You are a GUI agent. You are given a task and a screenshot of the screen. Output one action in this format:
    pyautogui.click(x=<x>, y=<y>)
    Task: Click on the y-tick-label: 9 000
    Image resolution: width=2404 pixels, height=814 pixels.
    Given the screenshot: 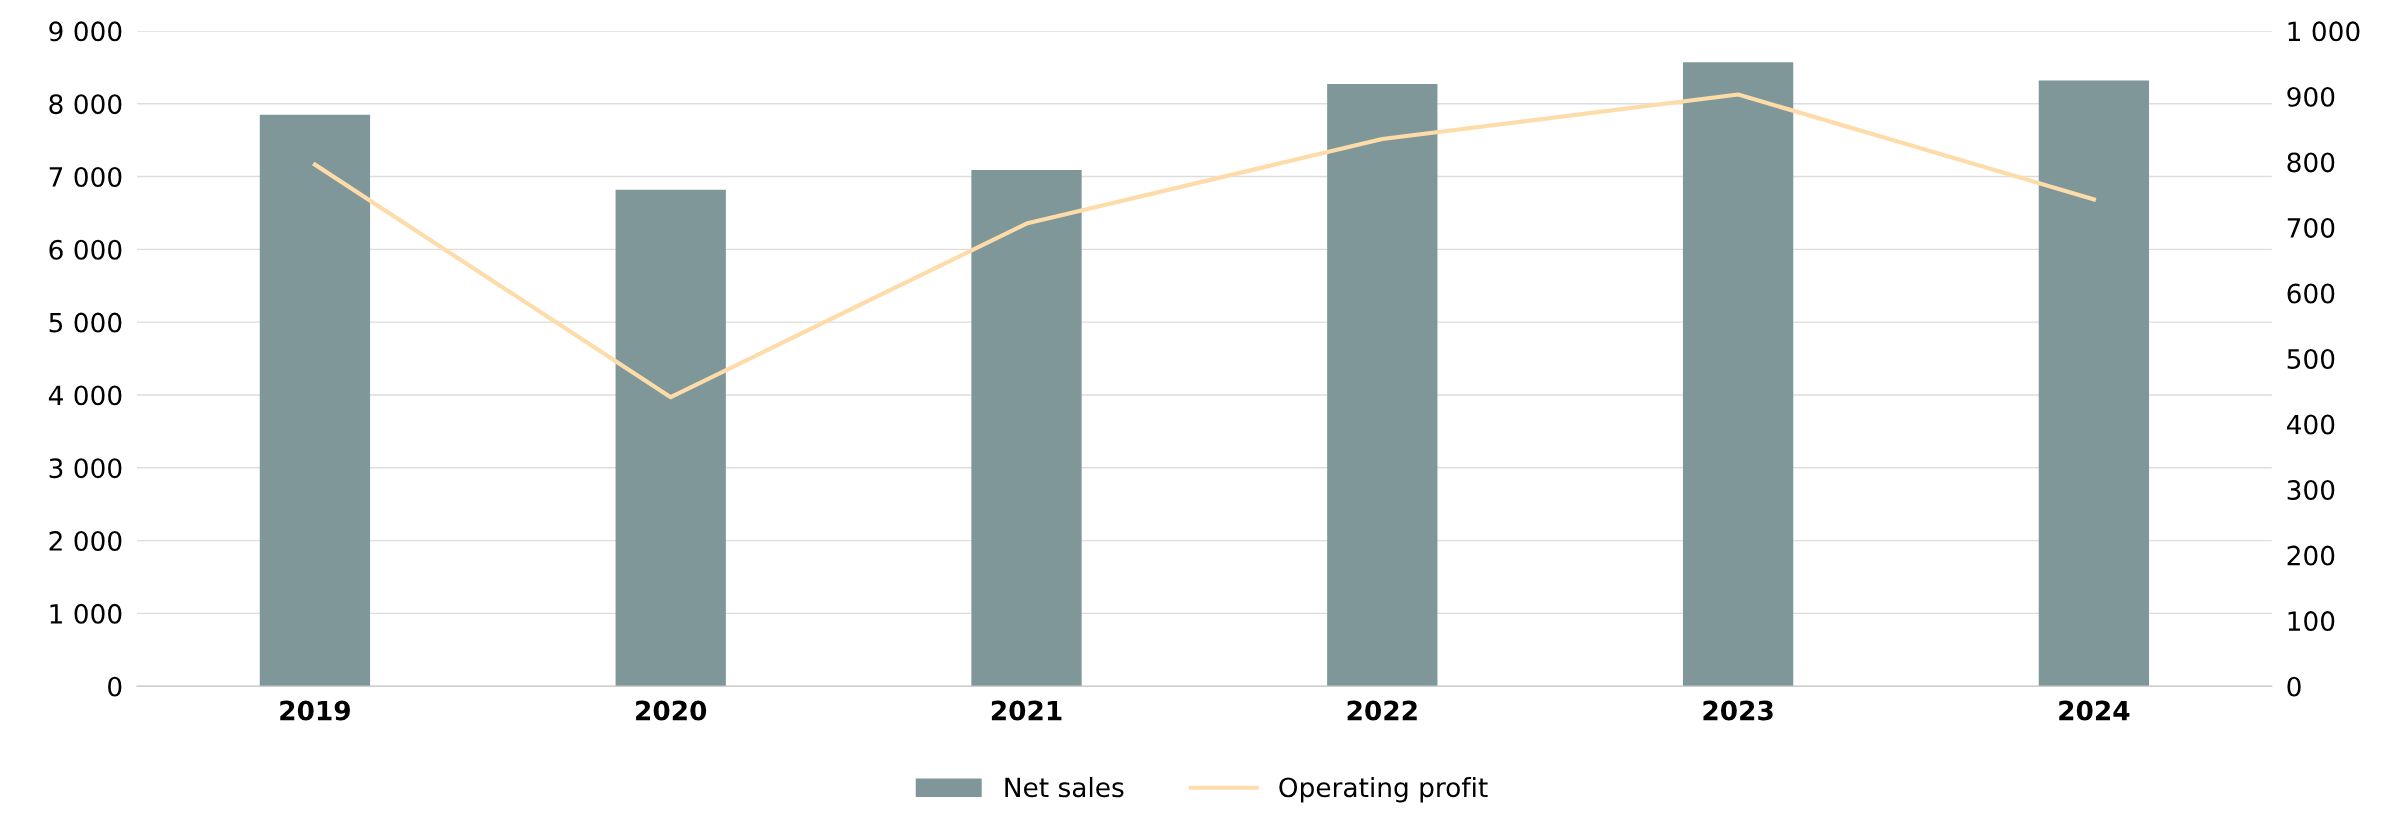 What is the action you would take?
    pyautogui.click(x=85, y=31)
    